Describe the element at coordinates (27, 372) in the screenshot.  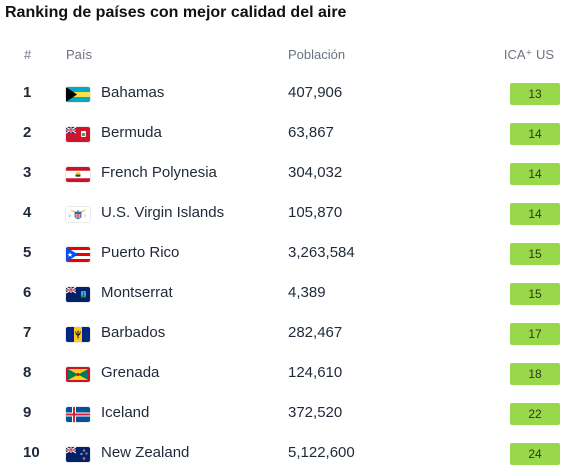
I see `row-rank: 8` at that location.